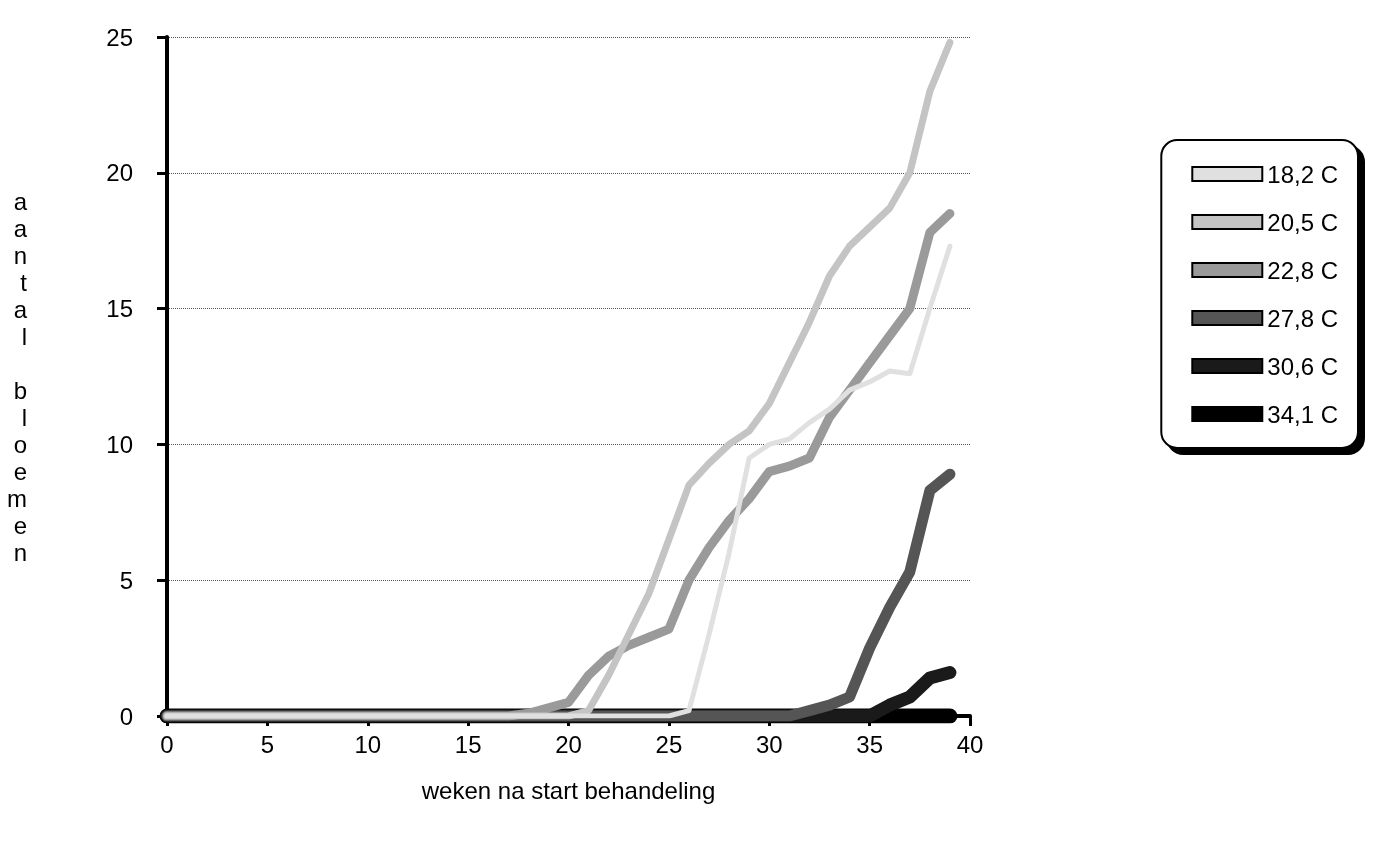 Image resolution: width=1388 pixels, height=851 pixels. Describe the element at coordinates (669, 744) in the screenshot. I see `x-tick-label: 25` at that location.